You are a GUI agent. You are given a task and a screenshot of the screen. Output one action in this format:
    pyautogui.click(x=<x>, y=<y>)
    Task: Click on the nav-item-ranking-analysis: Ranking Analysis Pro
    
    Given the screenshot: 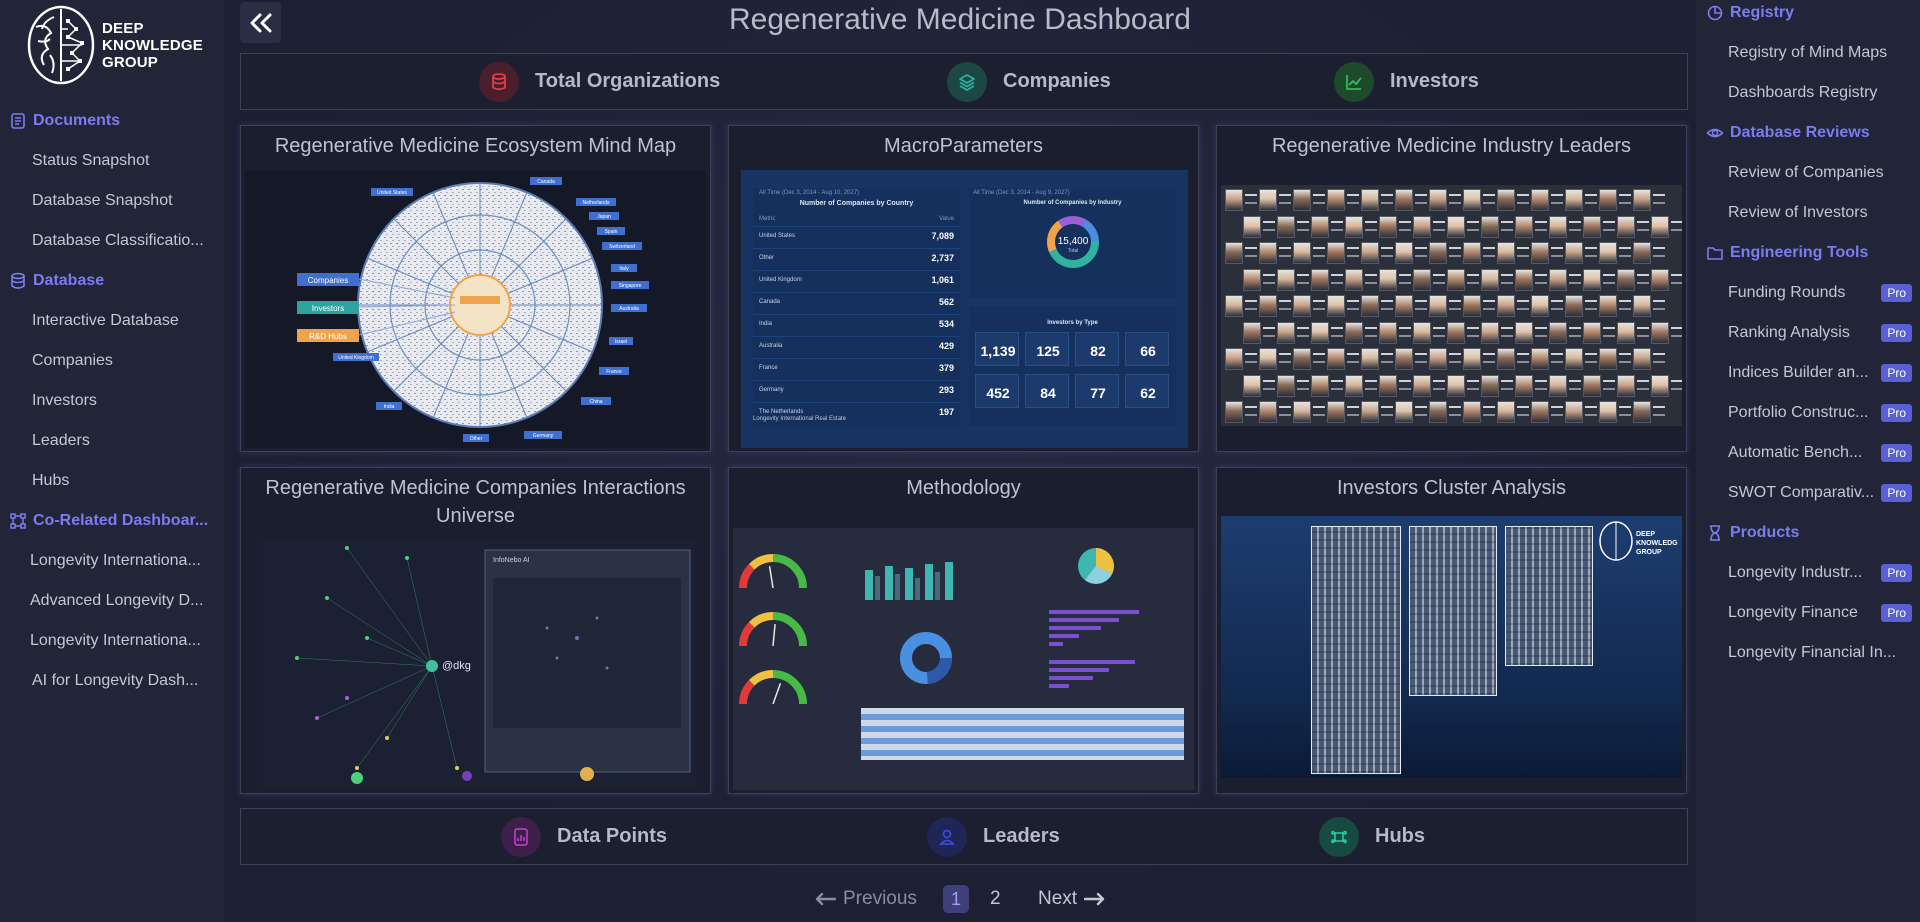 What is the action you would take?
    pyautogui.click(x=1820, y=333)
    